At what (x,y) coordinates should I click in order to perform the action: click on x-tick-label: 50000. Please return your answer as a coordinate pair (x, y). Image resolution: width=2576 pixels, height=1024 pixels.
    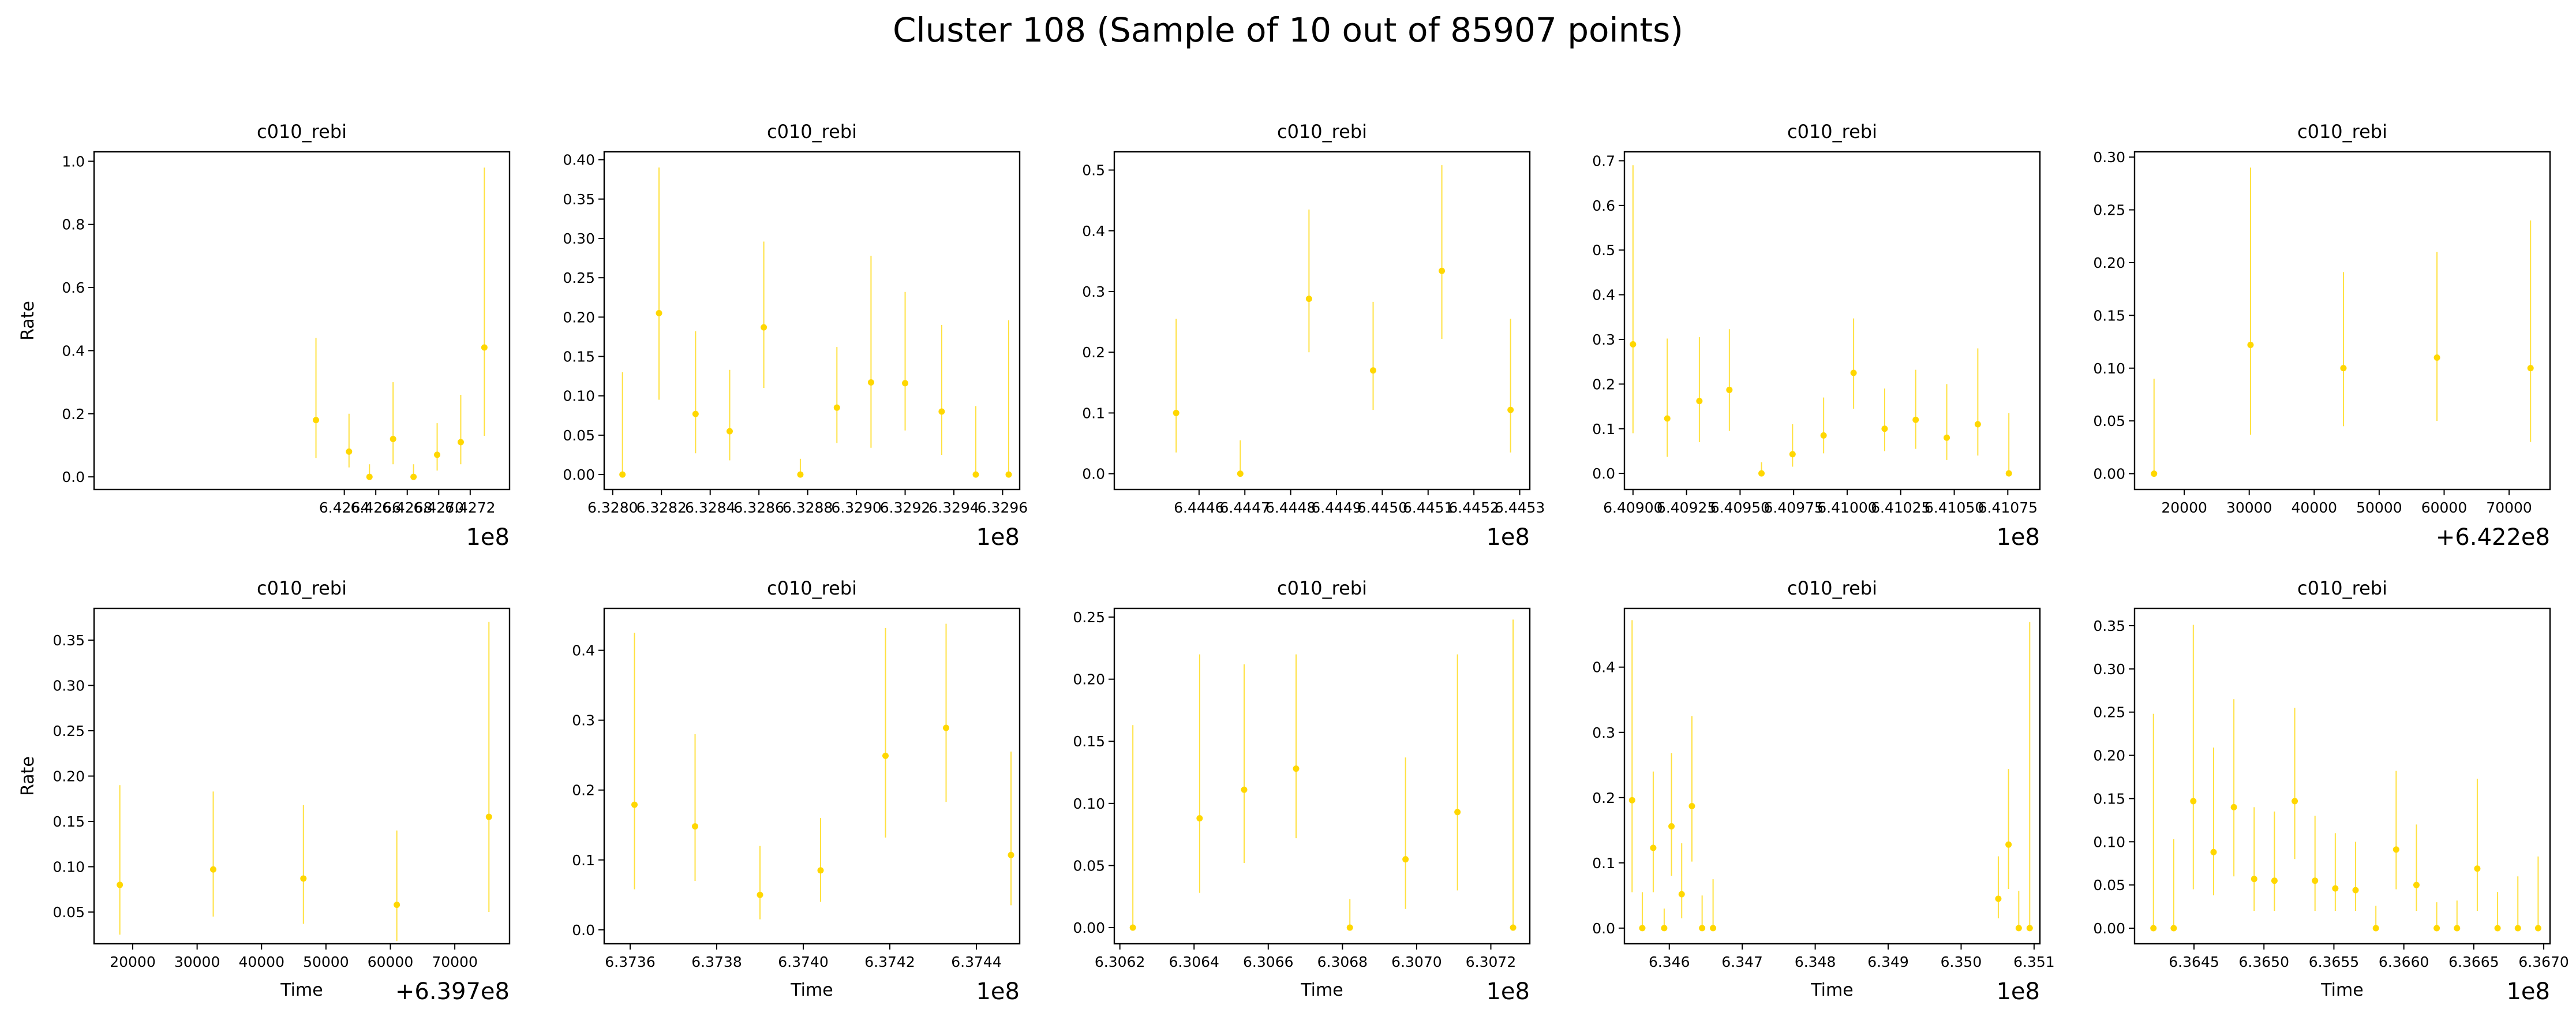
    Looking at the image, I should click on (2379, 507).